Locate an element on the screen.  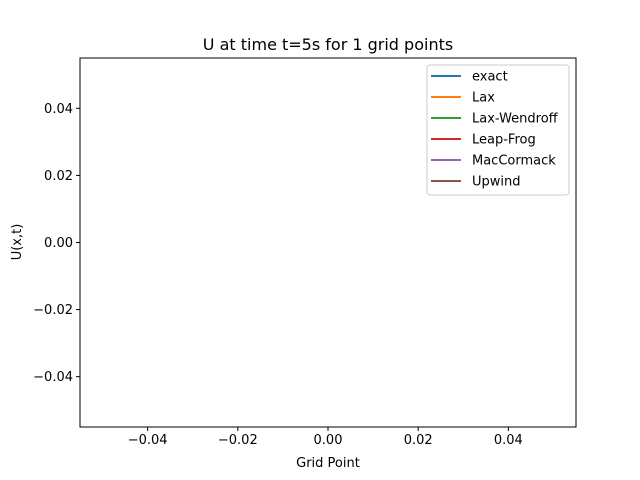
y-tick-label: 0.02 is located at coordinates (58, 176).